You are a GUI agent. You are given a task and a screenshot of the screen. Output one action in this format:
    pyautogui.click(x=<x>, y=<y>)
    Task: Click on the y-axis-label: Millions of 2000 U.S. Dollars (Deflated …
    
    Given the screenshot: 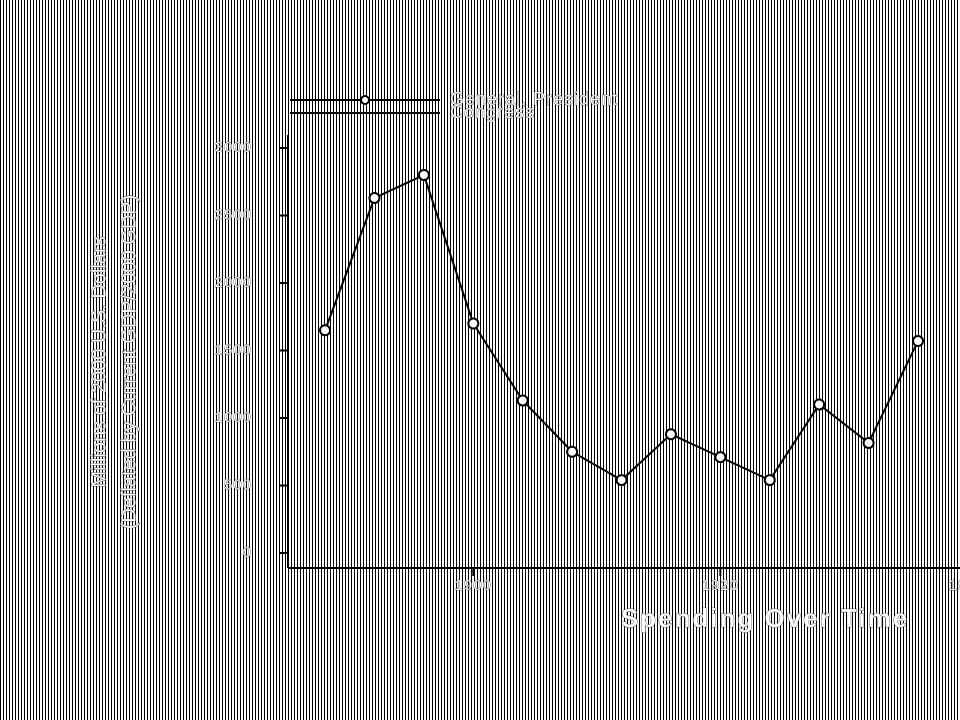 What is the action you would take?
    pyautogui.click(x=114, y=362)
    